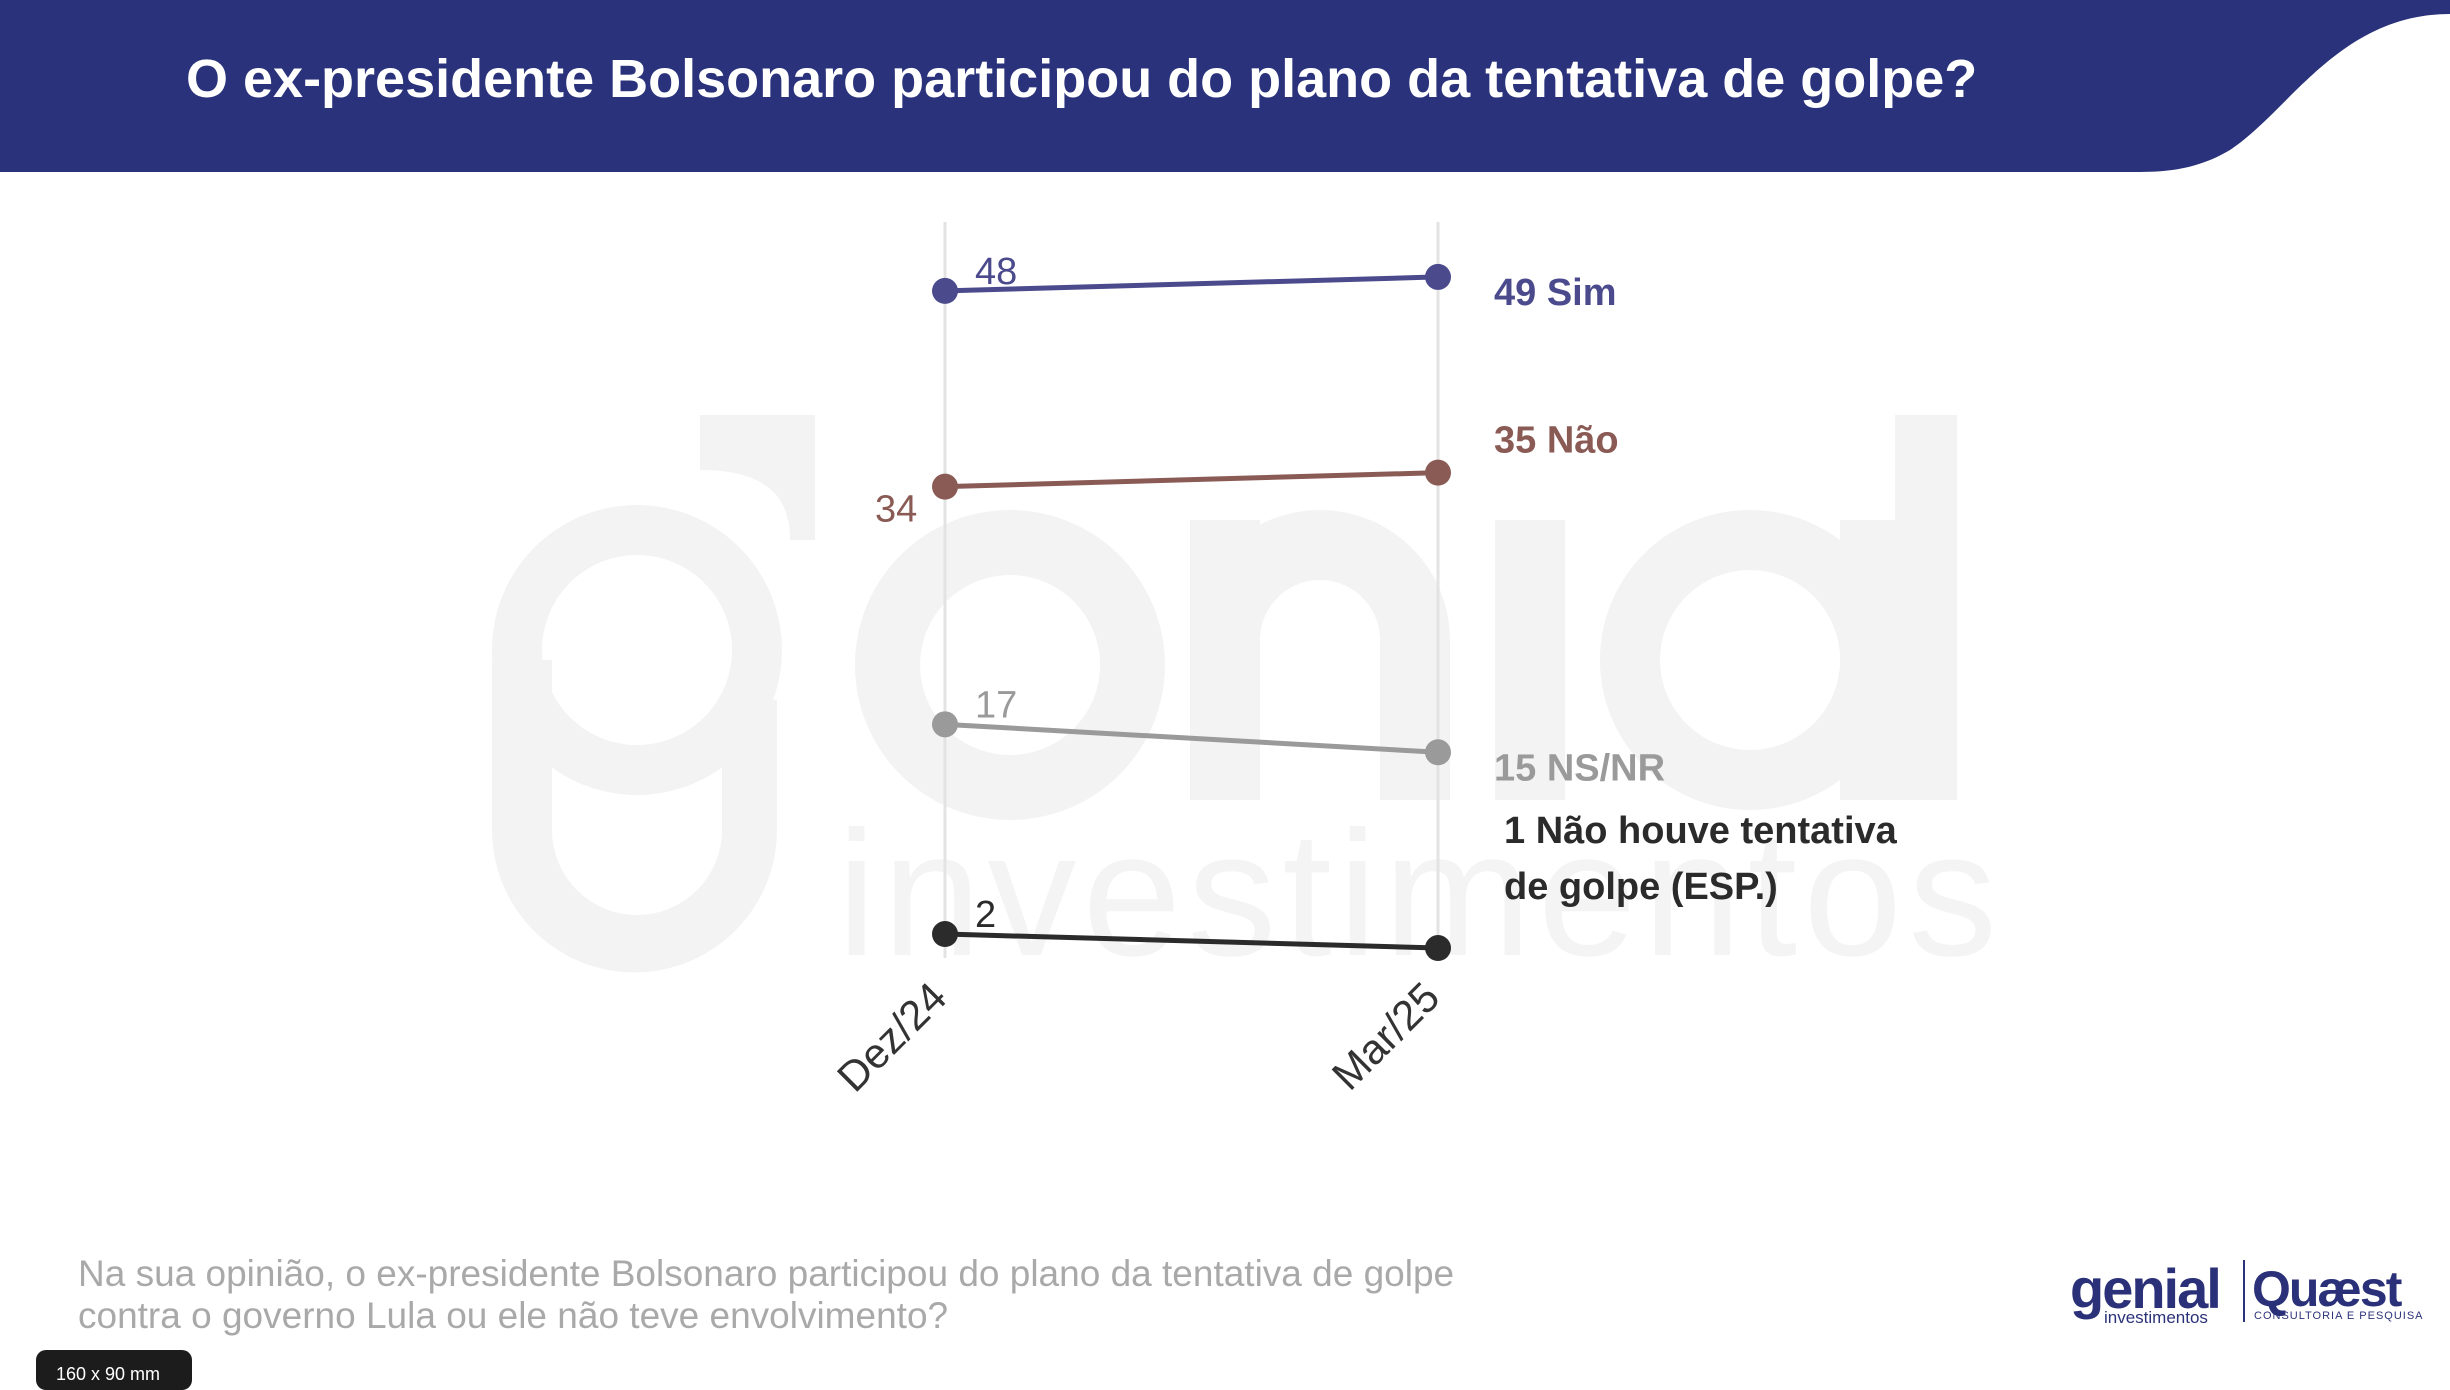 This screenshot has width=2450, height=1390. I want to click on series-group, so click(1191, 612).